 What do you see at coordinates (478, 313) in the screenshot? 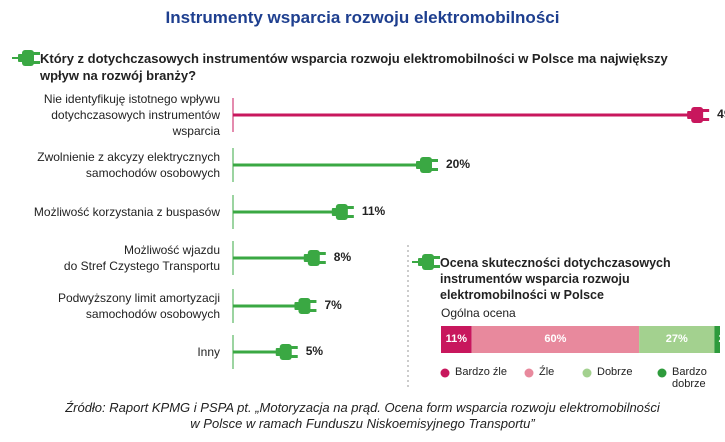
I see `category-label: Ogólna ocena` at bounding box center [478, 313].